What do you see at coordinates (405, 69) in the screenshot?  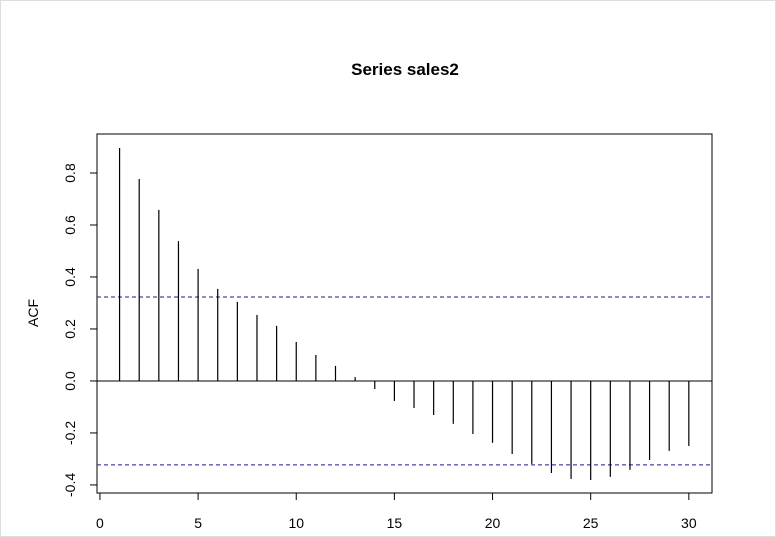 I see `chart-title: Series sales2` at bounding box center [405, 69].